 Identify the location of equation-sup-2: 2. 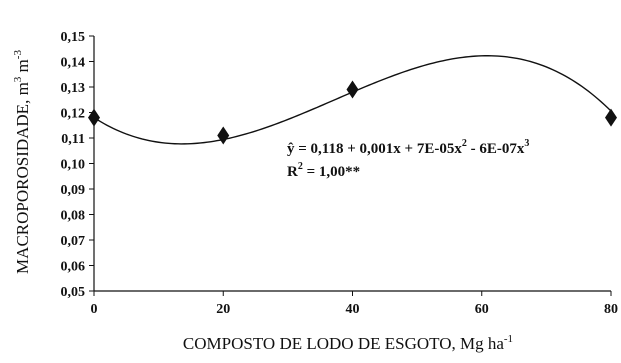
(464, 143).